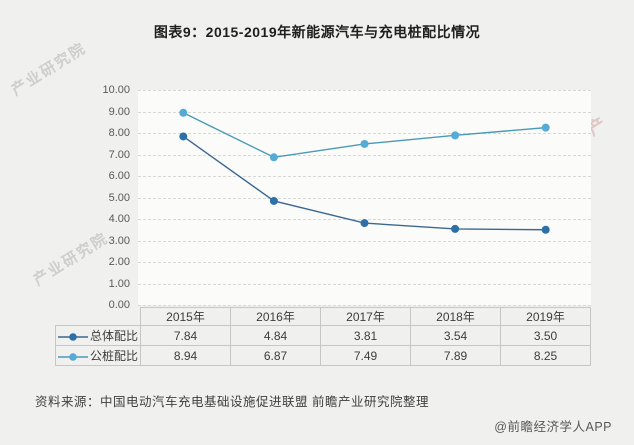 The height and width of the screenshot is (445, 634). Describe the element at coordinates (545, 316) in the screenshot. I see `table-header-cell: 2019年` at that location.